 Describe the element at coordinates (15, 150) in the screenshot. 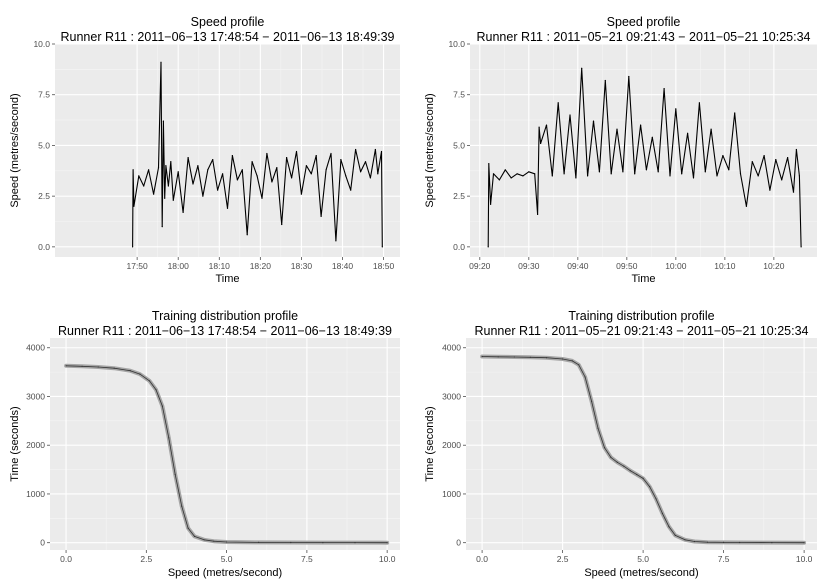

I see `y-axis-label: Speed (metres/second)` at that location.